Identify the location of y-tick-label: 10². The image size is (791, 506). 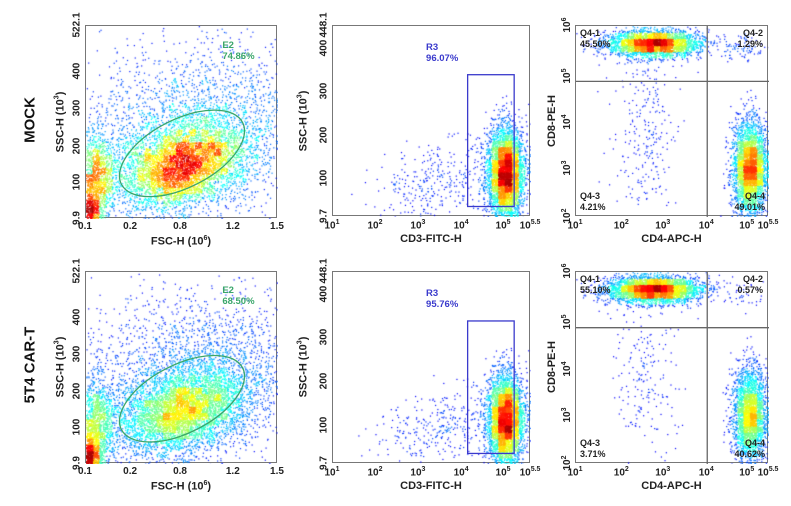
(567, 216).